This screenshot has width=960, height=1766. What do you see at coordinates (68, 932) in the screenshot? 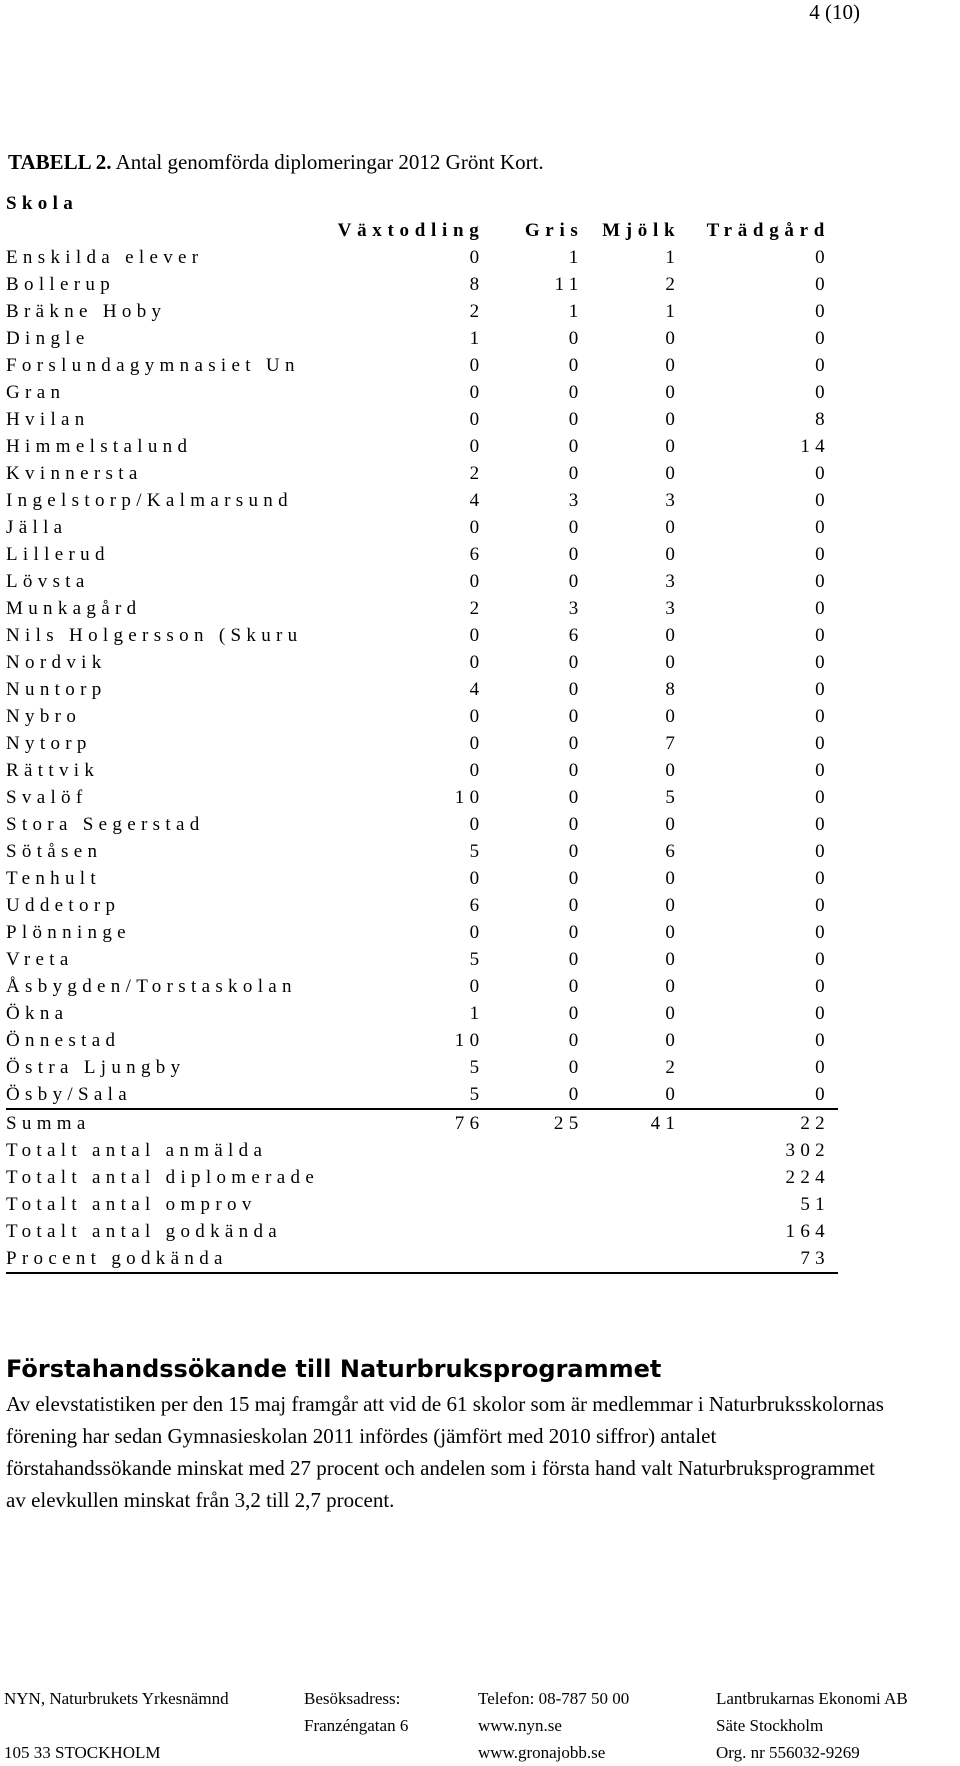
I see `school-name: Plönninge` at bounding box center [68, 932].